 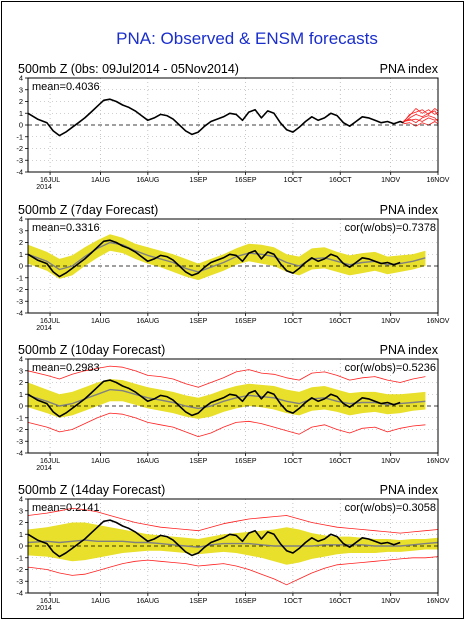 I want to click on mean-label: mean=0.4036, so click(x=66, y=87).